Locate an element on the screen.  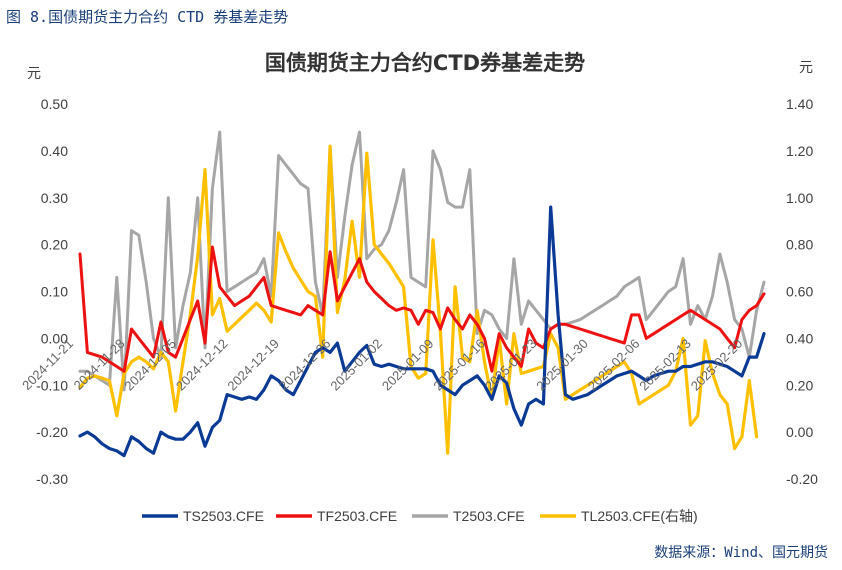
right-axis-tick: 1.00 is located at coordinates (799, 198).